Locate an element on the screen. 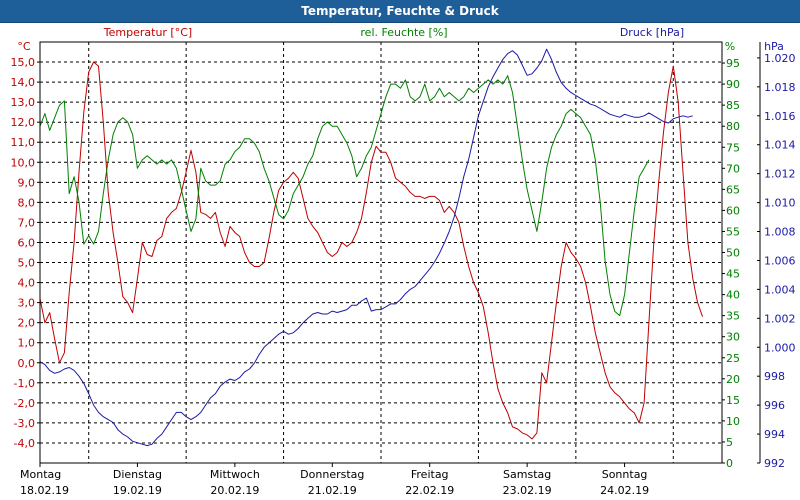 The height and width of the screenshot is (500, 800). pressure-tick-label: 996 is located at coordinates (774, 405).